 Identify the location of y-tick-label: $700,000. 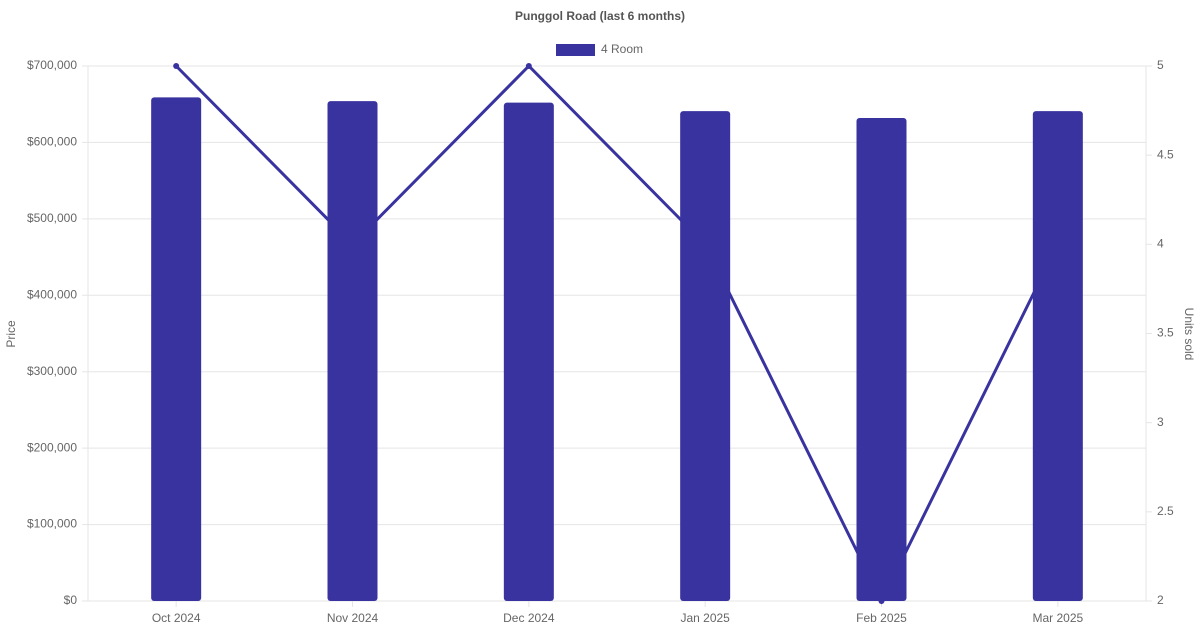
(52, 65).